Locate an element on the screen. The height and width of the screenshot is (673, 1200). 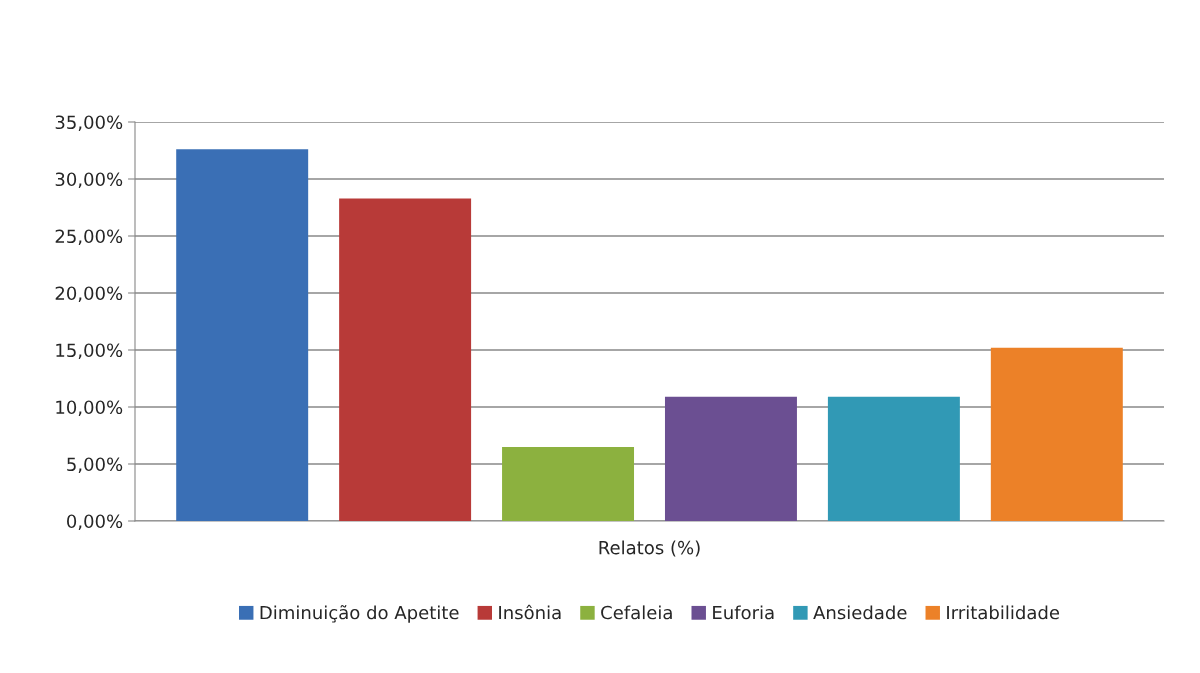
y-tick-label: 5,00% is located at coordinates (95, 465).